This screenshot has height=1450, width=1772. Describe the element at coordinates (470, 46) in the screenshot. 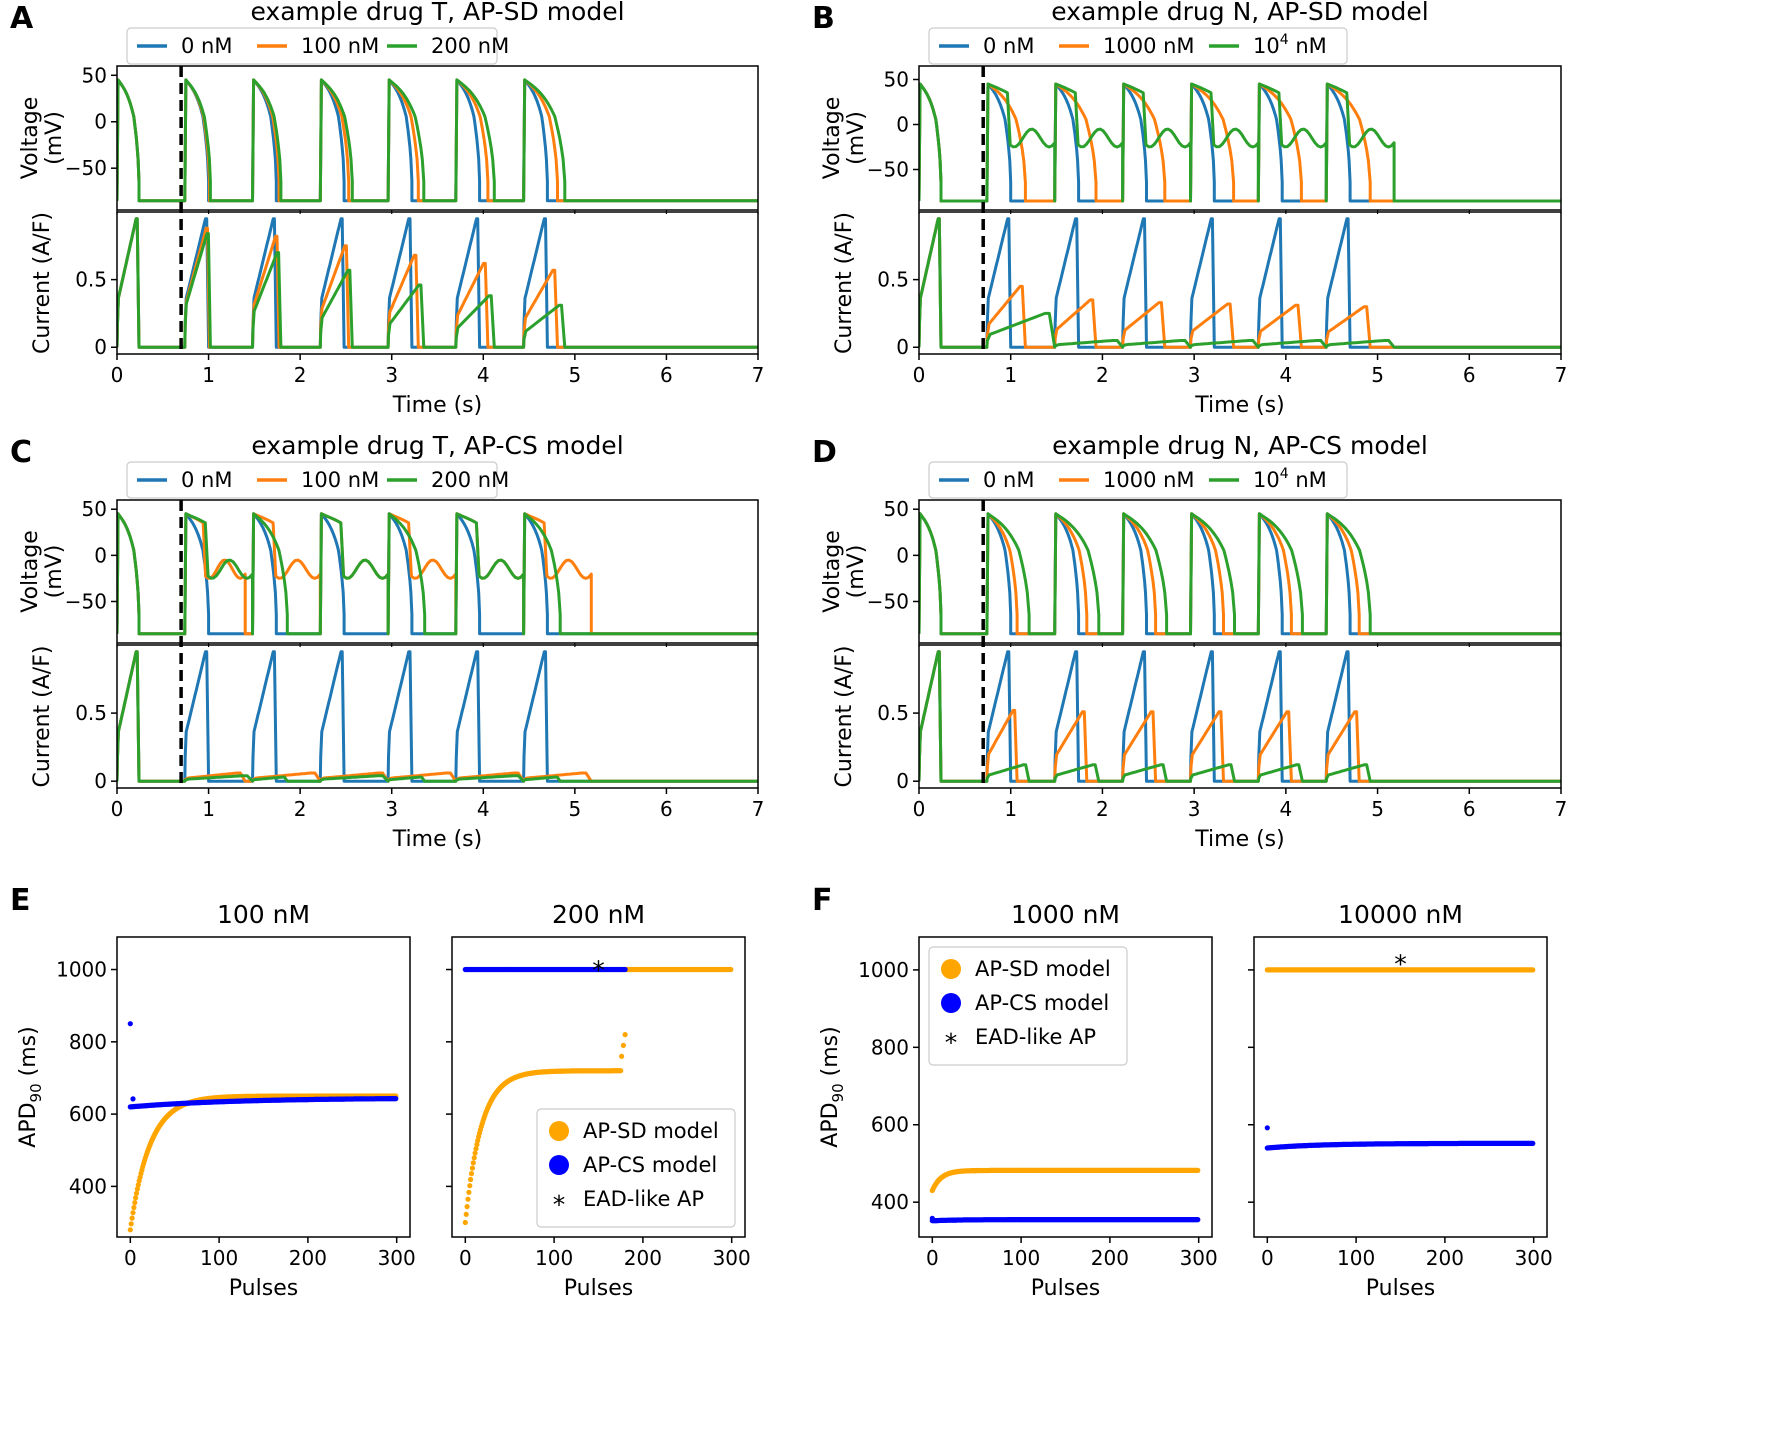

I see `legend-label-2: 200 nM` at that location.